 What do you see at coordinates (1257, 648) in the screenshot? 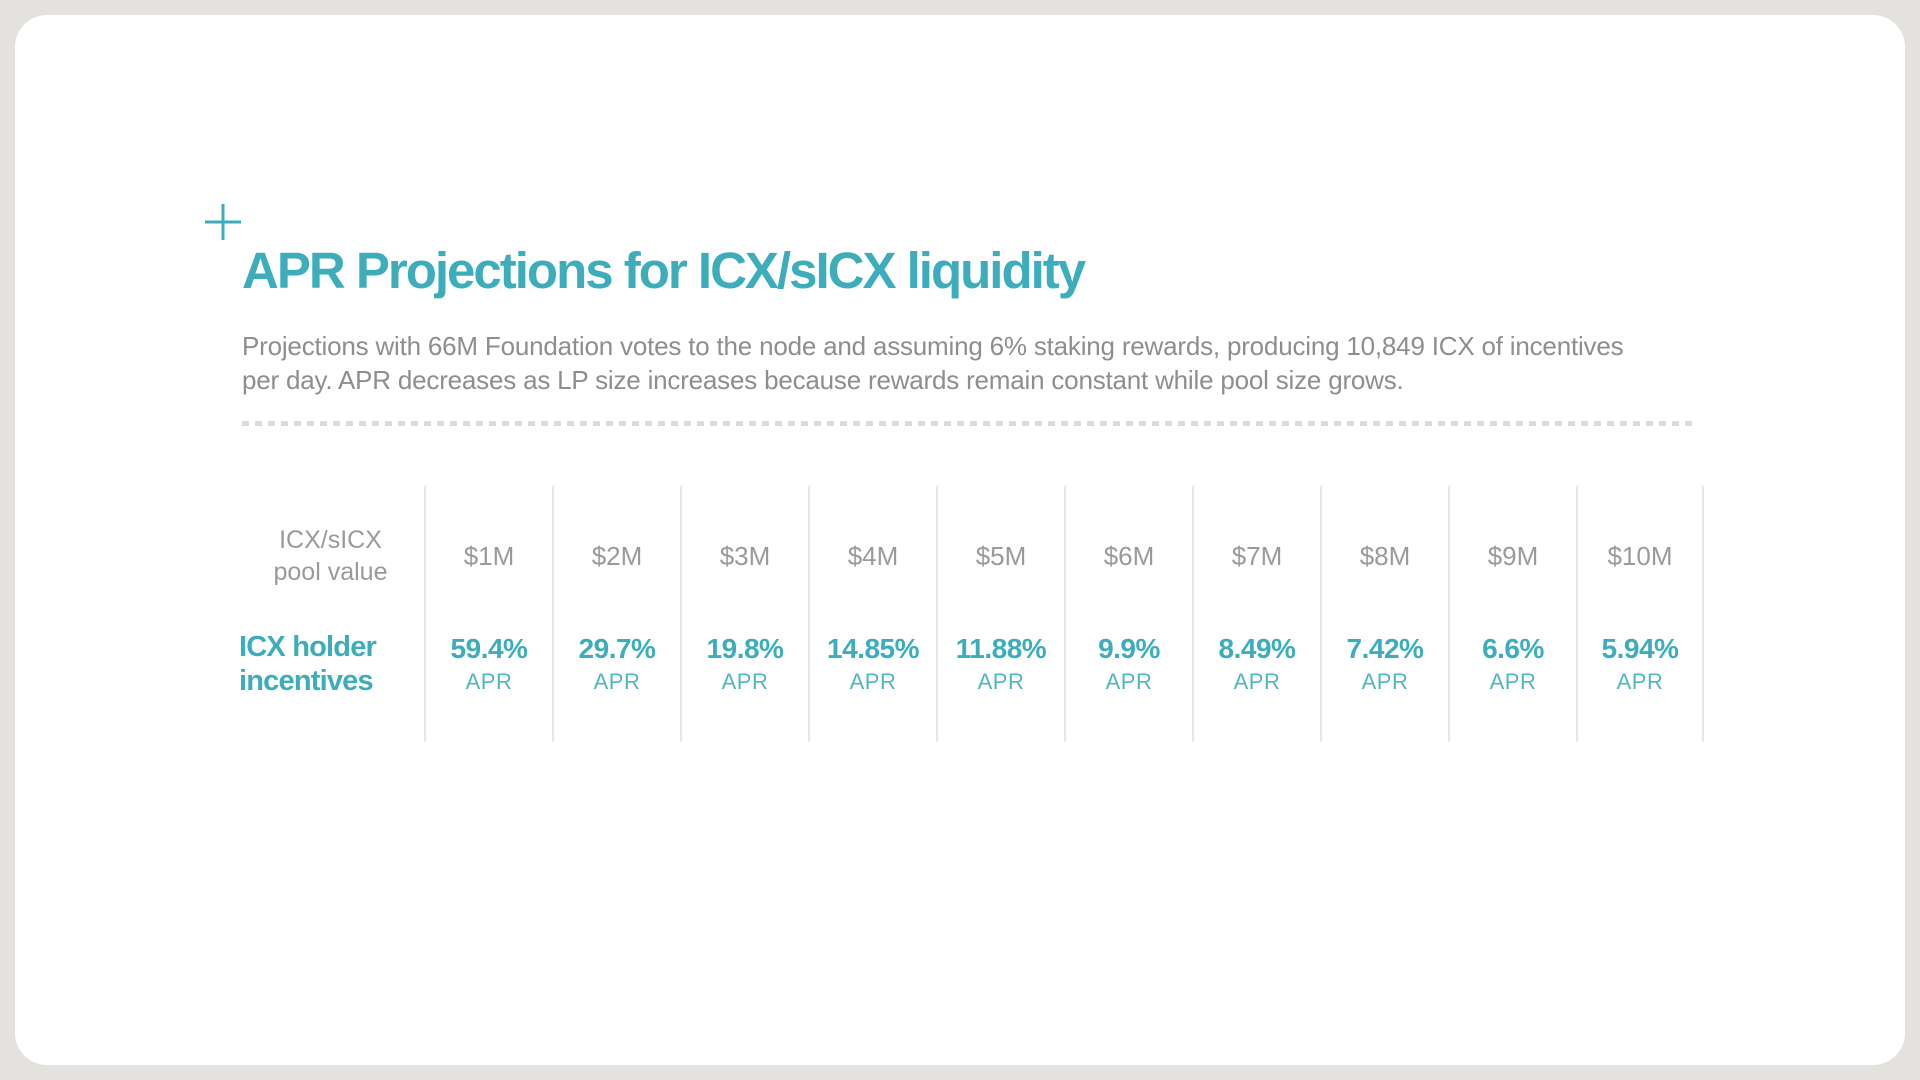
I see `apr-value: 8.49%` at bounding box center [1257, 648].